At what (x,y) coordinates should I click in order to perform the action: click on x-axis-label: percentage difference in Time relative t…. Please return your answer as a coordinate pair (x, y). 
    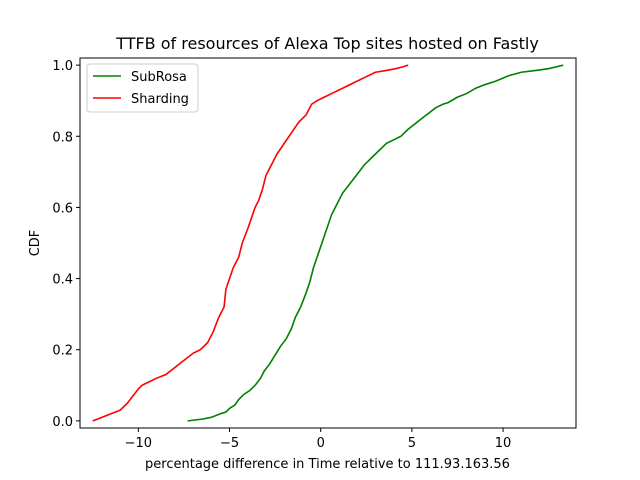
    Looking at the image, I should click on (327, 464).